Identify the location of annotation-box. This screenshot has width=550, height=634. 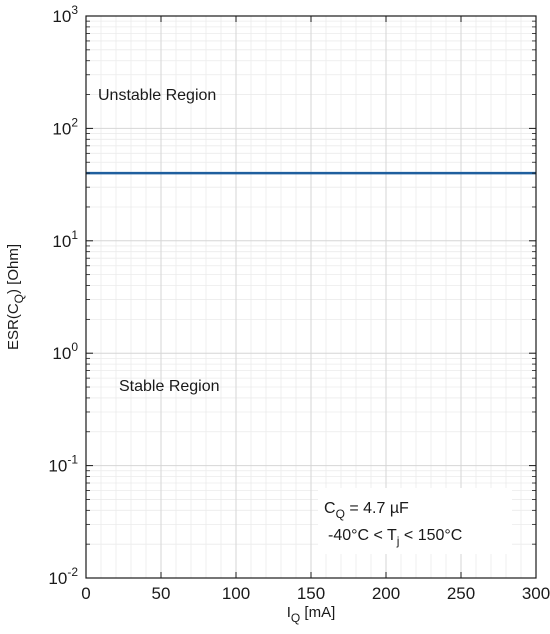
(415, 521).